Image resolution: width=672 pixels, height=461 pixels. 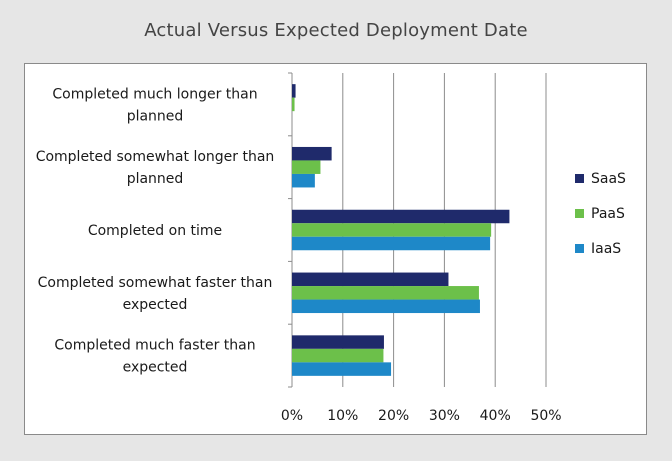 What do you see at coordinates (579, 248) in the screenshot?
I see `legend-swatch-iaas` at bounding box center [579, 248].